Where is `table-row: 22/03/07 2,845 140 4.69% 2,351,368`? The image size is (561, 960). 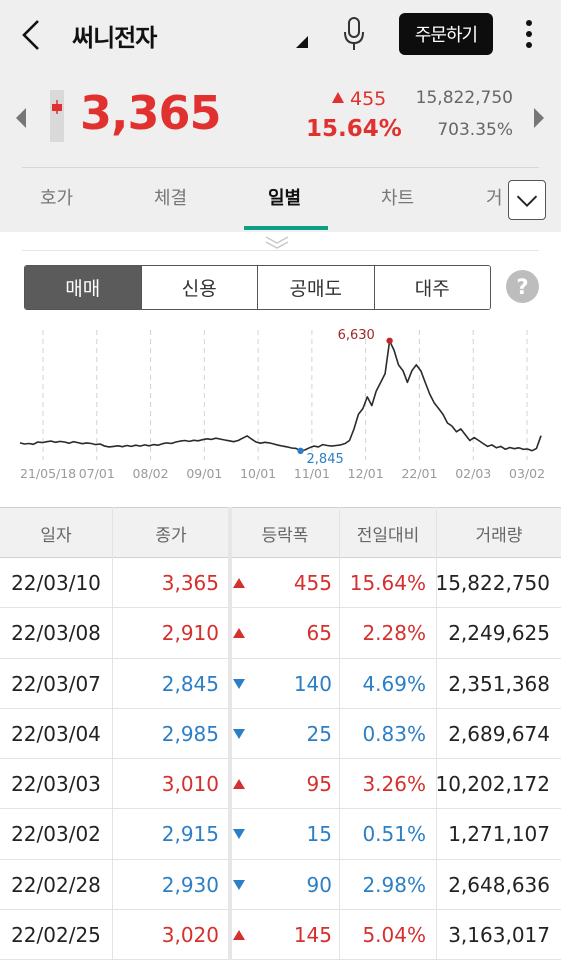 table-row: 22/03/07 2,845 140 4.69% 2,351,368 is located at coordinates (280, 684).